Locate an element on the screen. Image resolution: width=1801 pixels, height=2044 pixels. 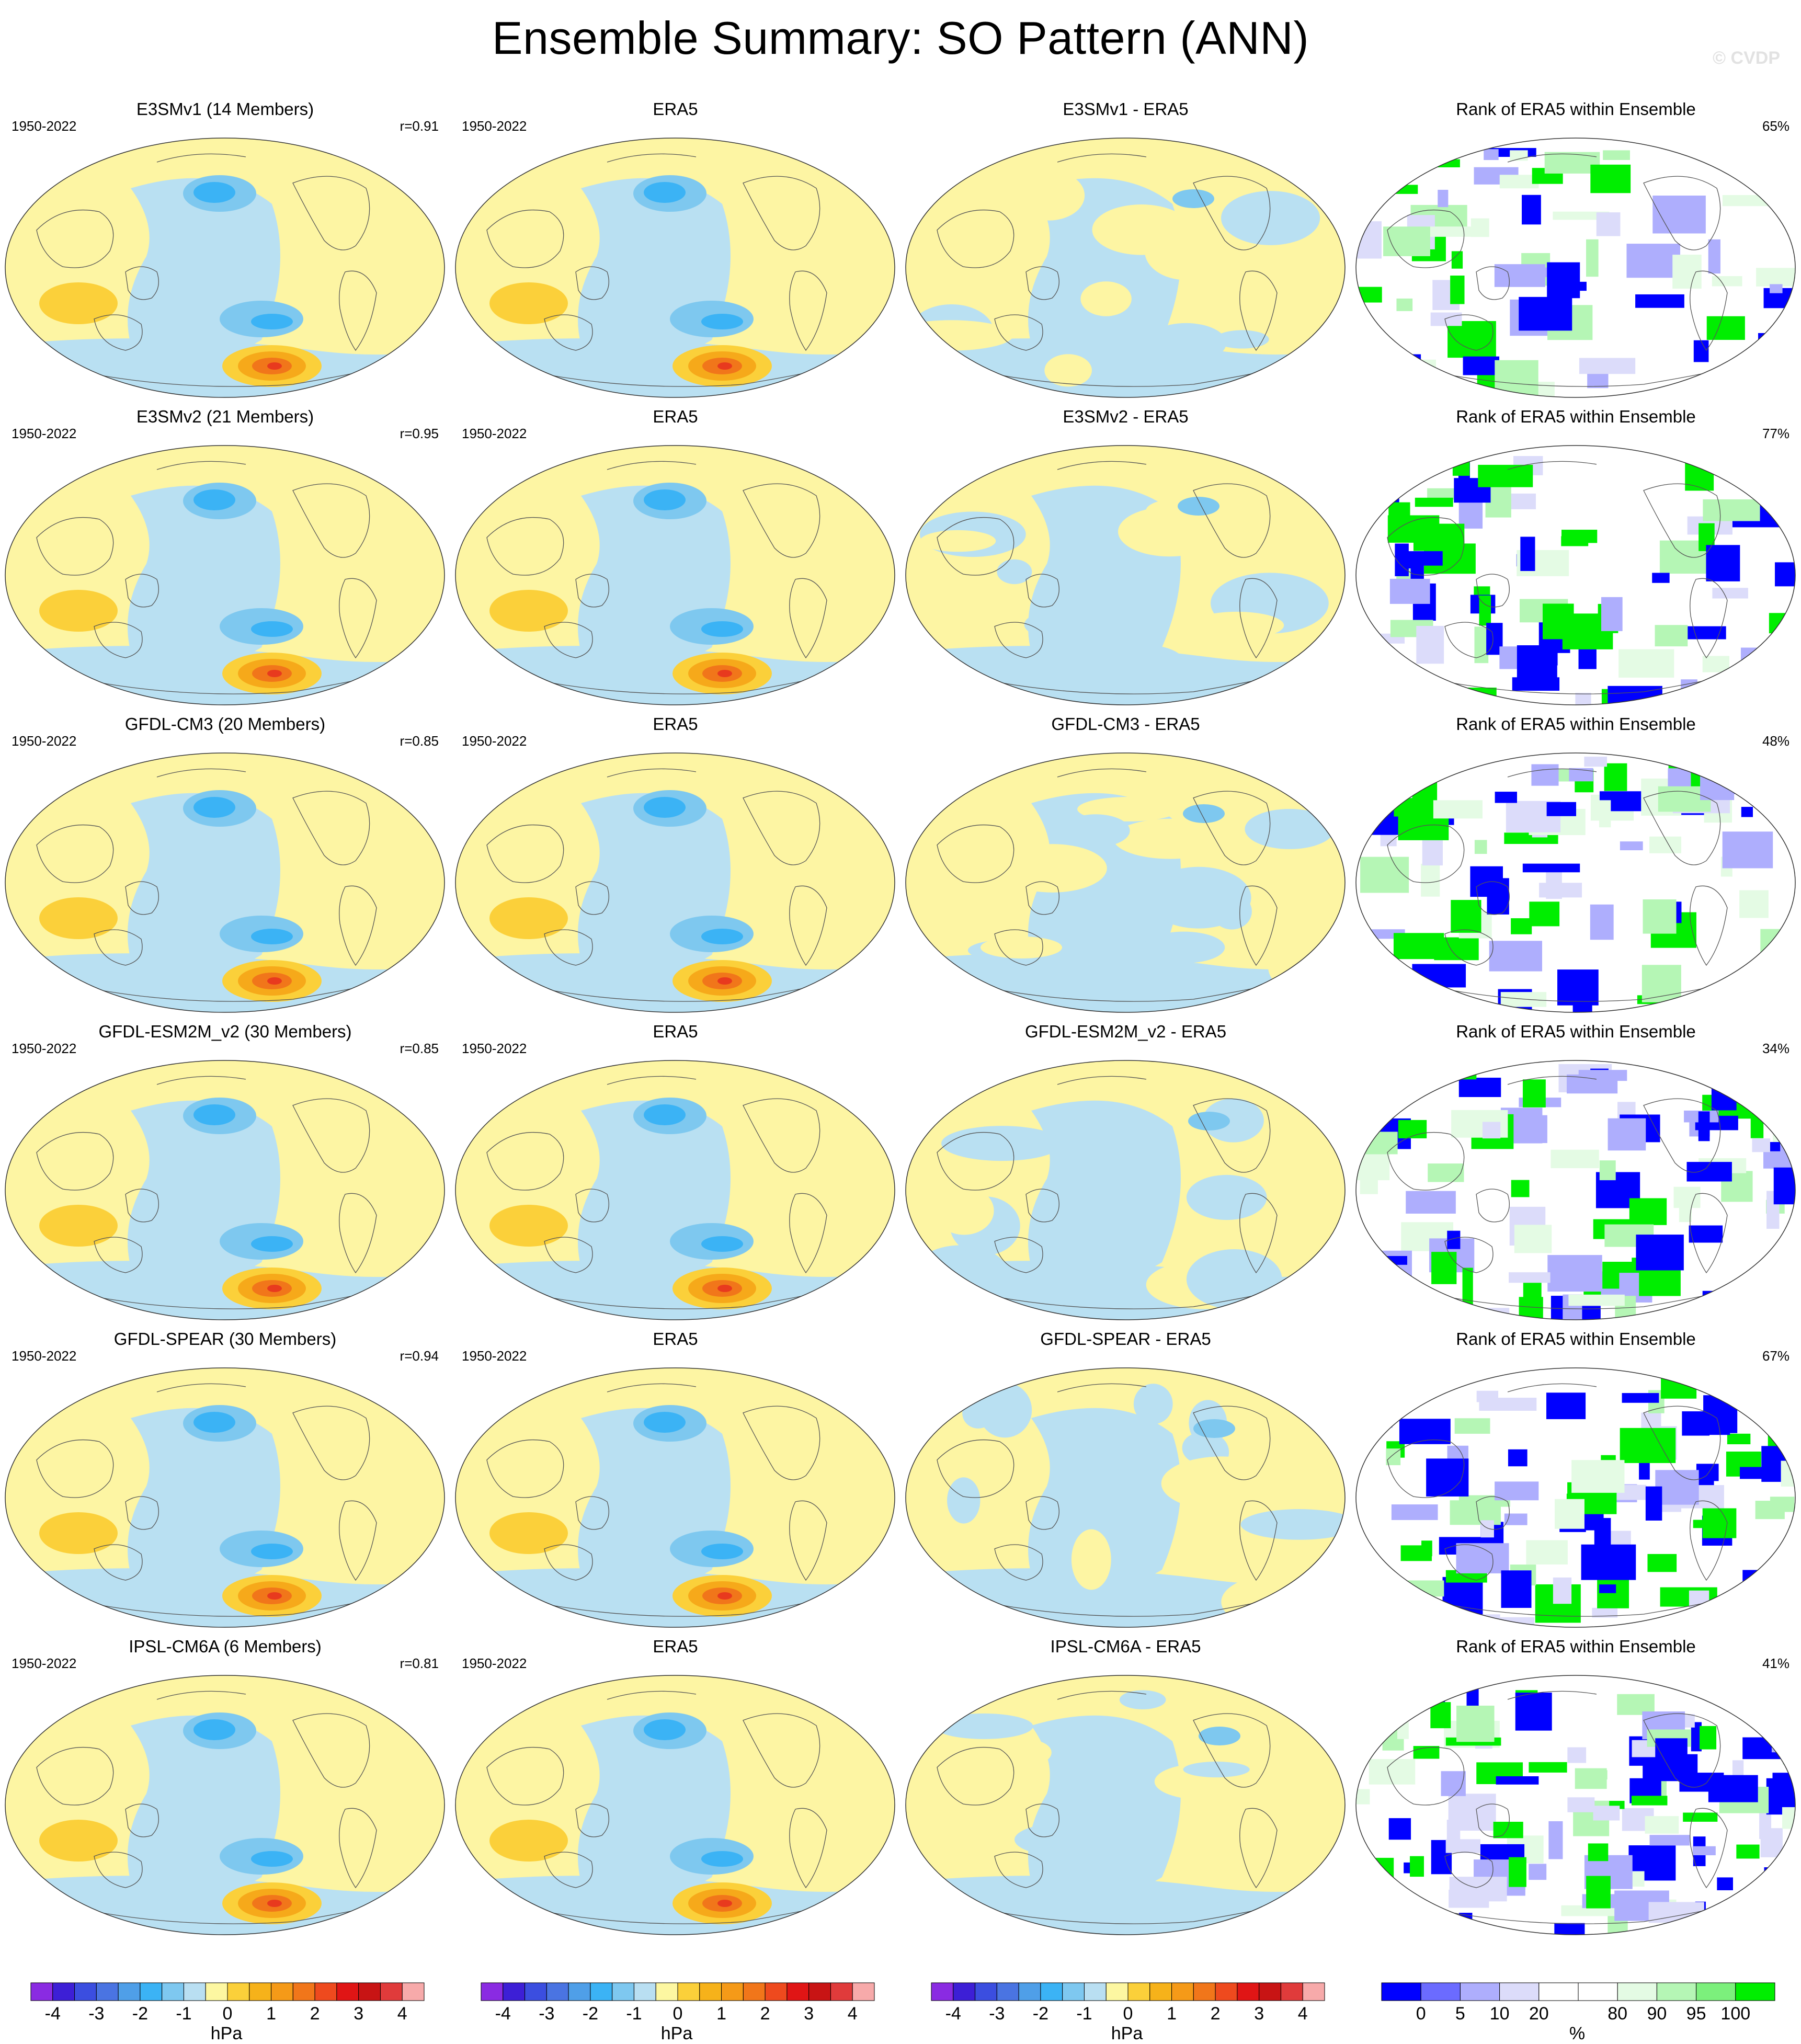
panel-title: IPSL-CM6A - ERA5 is located at coordinates (1125, 1646).